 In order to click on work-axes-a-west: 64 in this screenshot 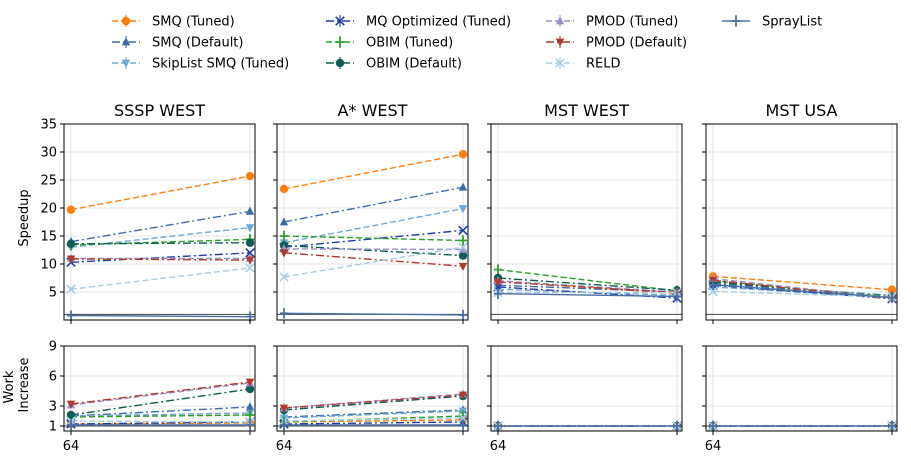, I will do `click(371, 399)`.